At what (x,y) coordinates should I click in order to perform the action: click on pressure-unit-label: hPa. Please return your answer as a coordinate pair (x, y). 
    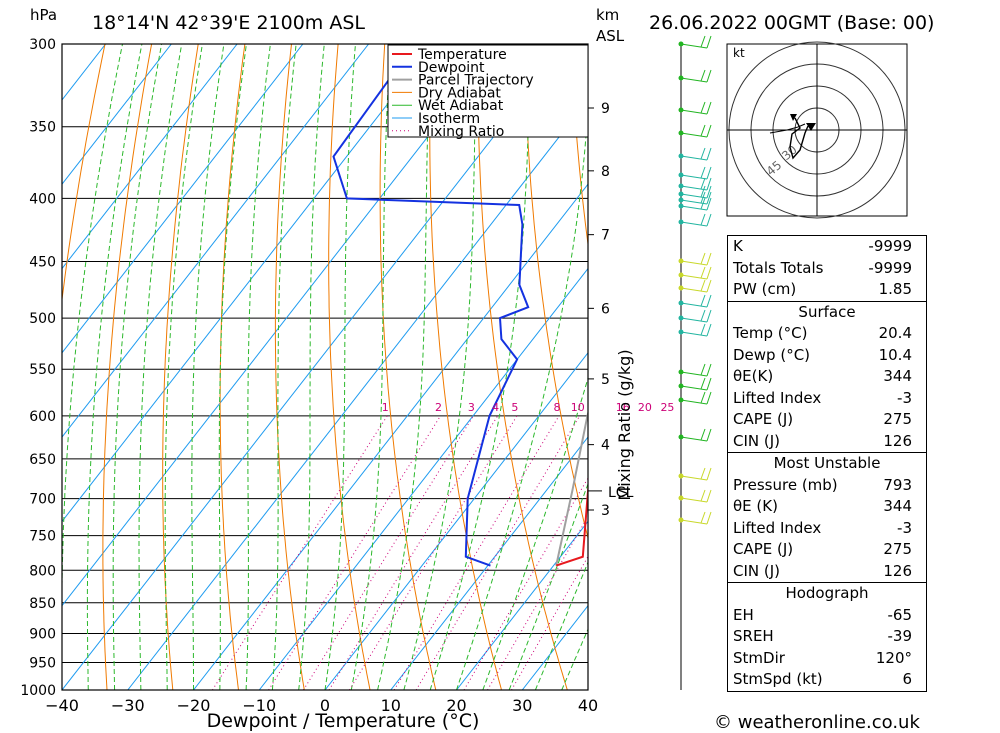
    Looking at the image, I should click on (43, 15).